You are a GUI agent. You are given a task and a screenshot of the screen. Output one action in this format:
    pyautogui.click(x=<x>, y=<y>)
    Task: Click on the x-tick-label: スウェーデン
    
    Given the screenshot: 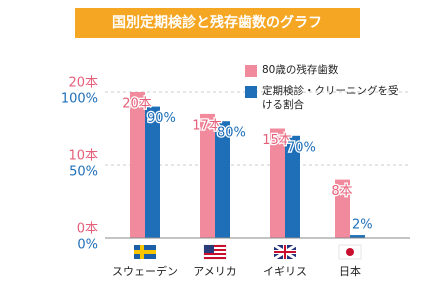 What is the action you would take?
    pyautogui.click(x=145, y=271)
    